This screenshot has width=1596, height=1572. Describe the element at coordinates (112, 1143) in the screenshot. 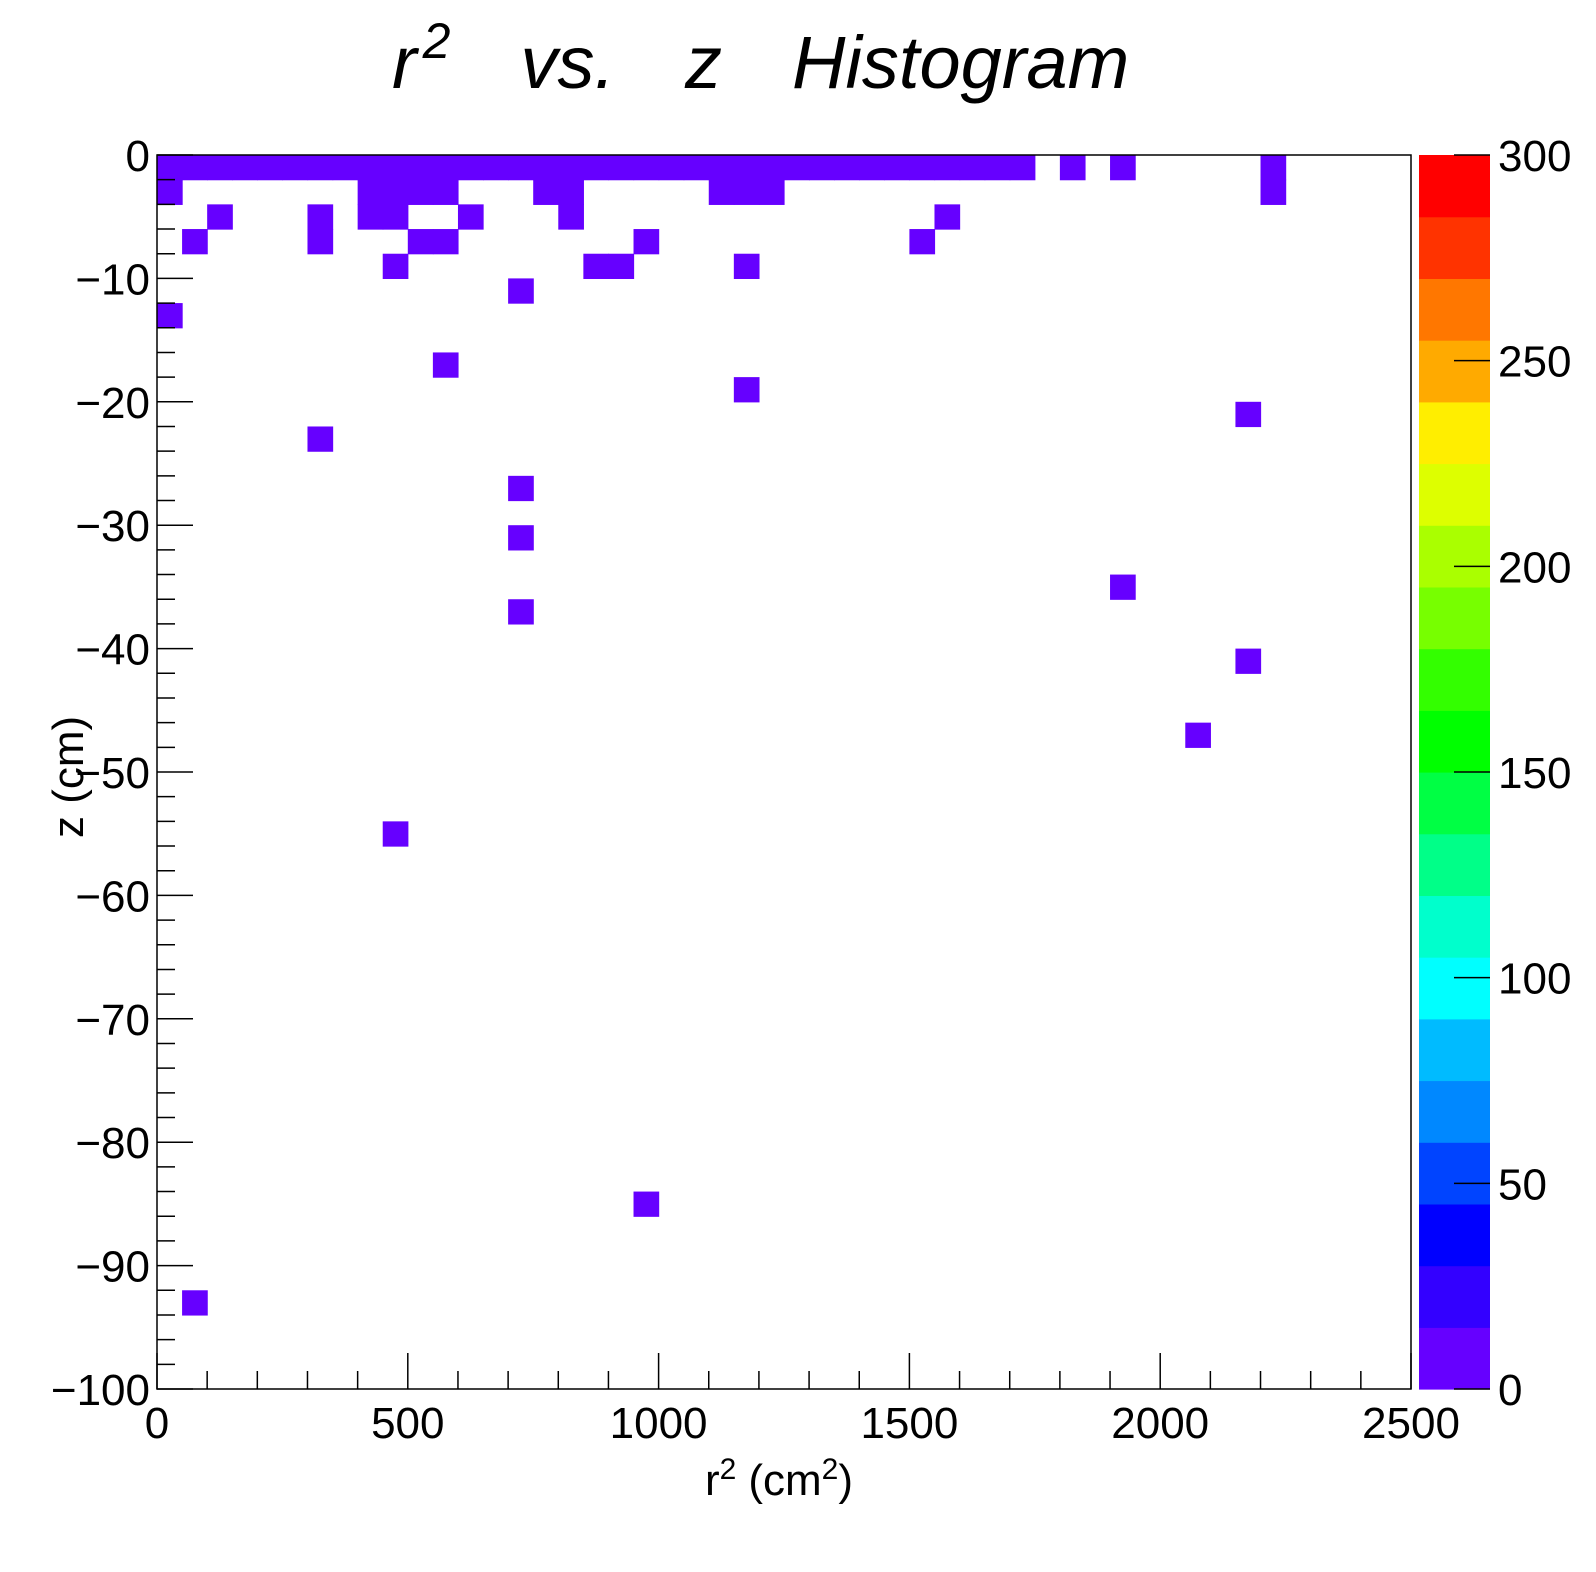

I see `y-tick-label: −80` at that location.